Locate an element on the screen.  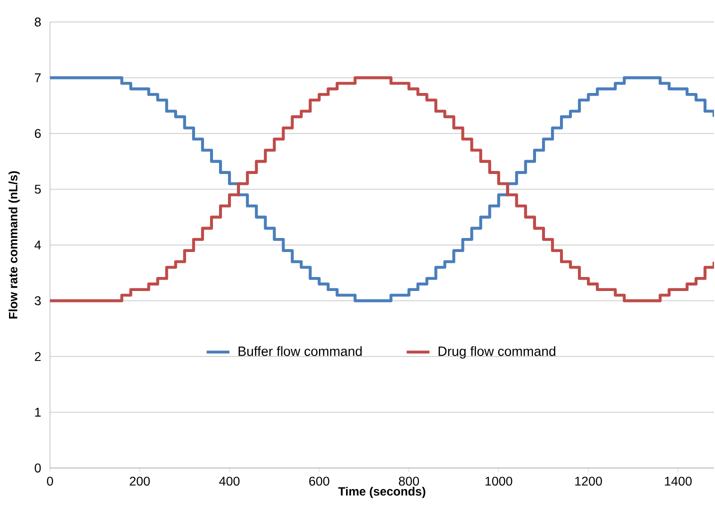
x-tick-label: 1400 is located at coordinates (678, 481).